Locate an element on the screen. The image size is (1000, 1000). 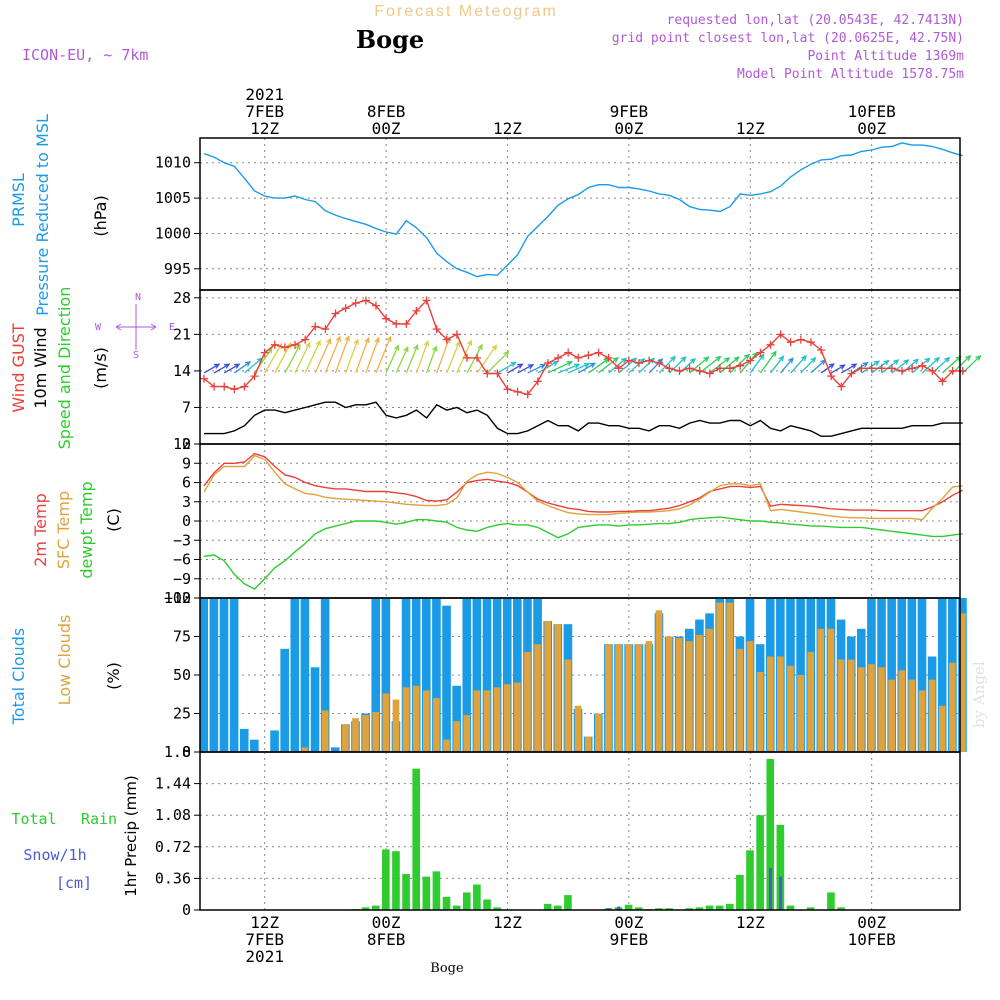
legend-snow: Snow/1h is located at coordinates (54, 855).